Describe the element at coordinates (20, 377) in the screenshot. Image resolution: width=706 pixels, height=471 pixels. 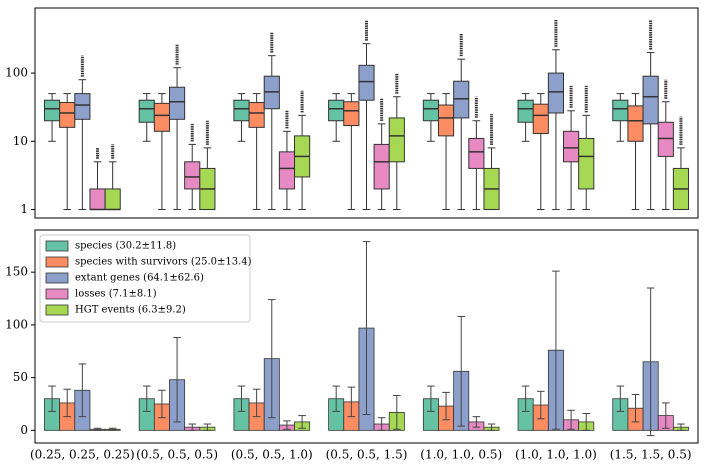
I see `y-tick-label: 50` at that location.